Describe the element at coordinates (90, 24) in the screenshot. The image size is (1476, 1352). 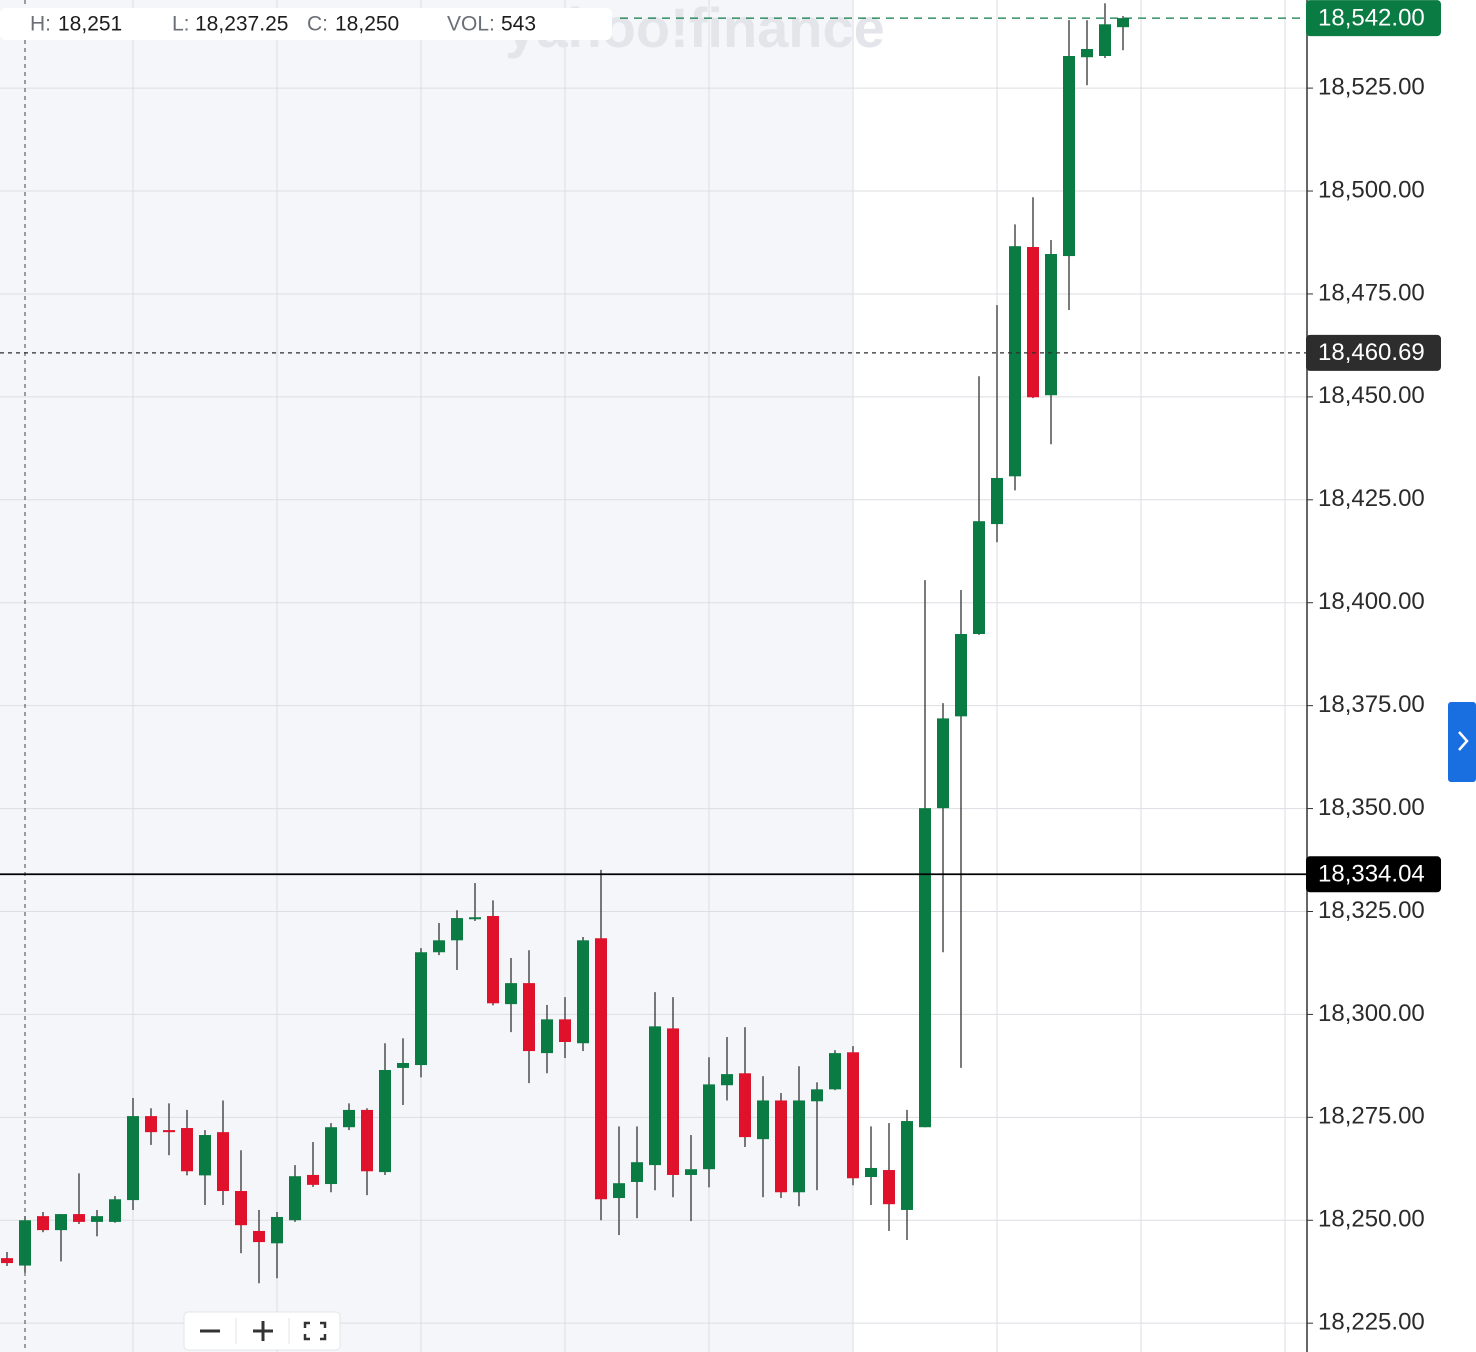
I see `header-value: 18,251` at that location.